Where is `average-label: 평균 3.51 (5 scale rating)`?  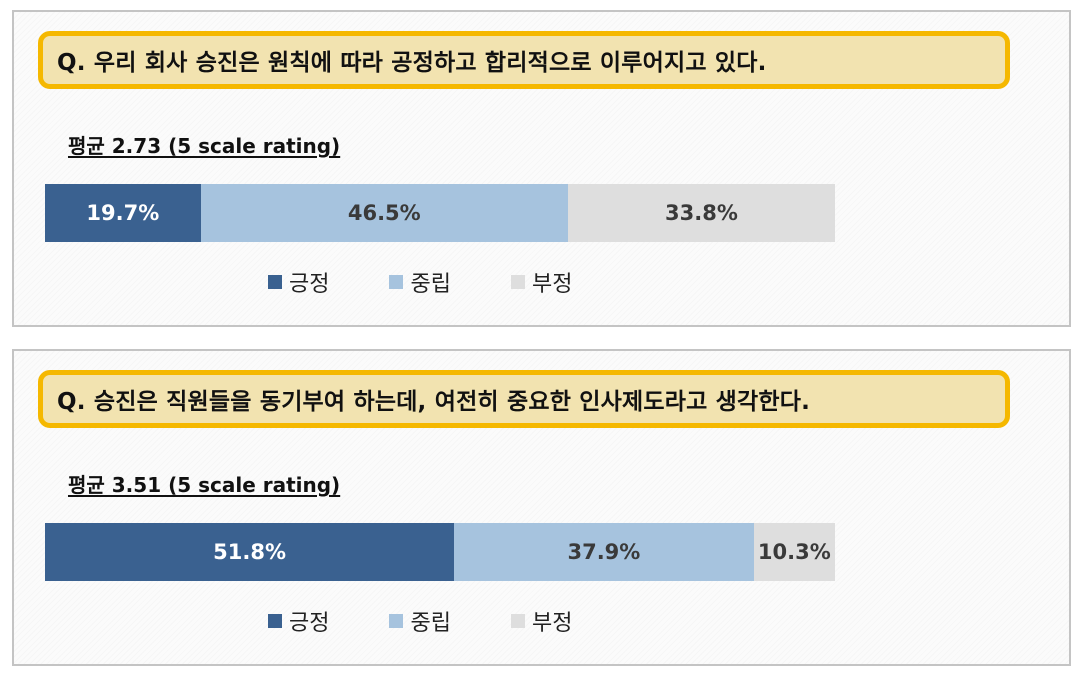
average-label: 평균 3.51 (5 scale rating) is located at coordinates (204, 485).